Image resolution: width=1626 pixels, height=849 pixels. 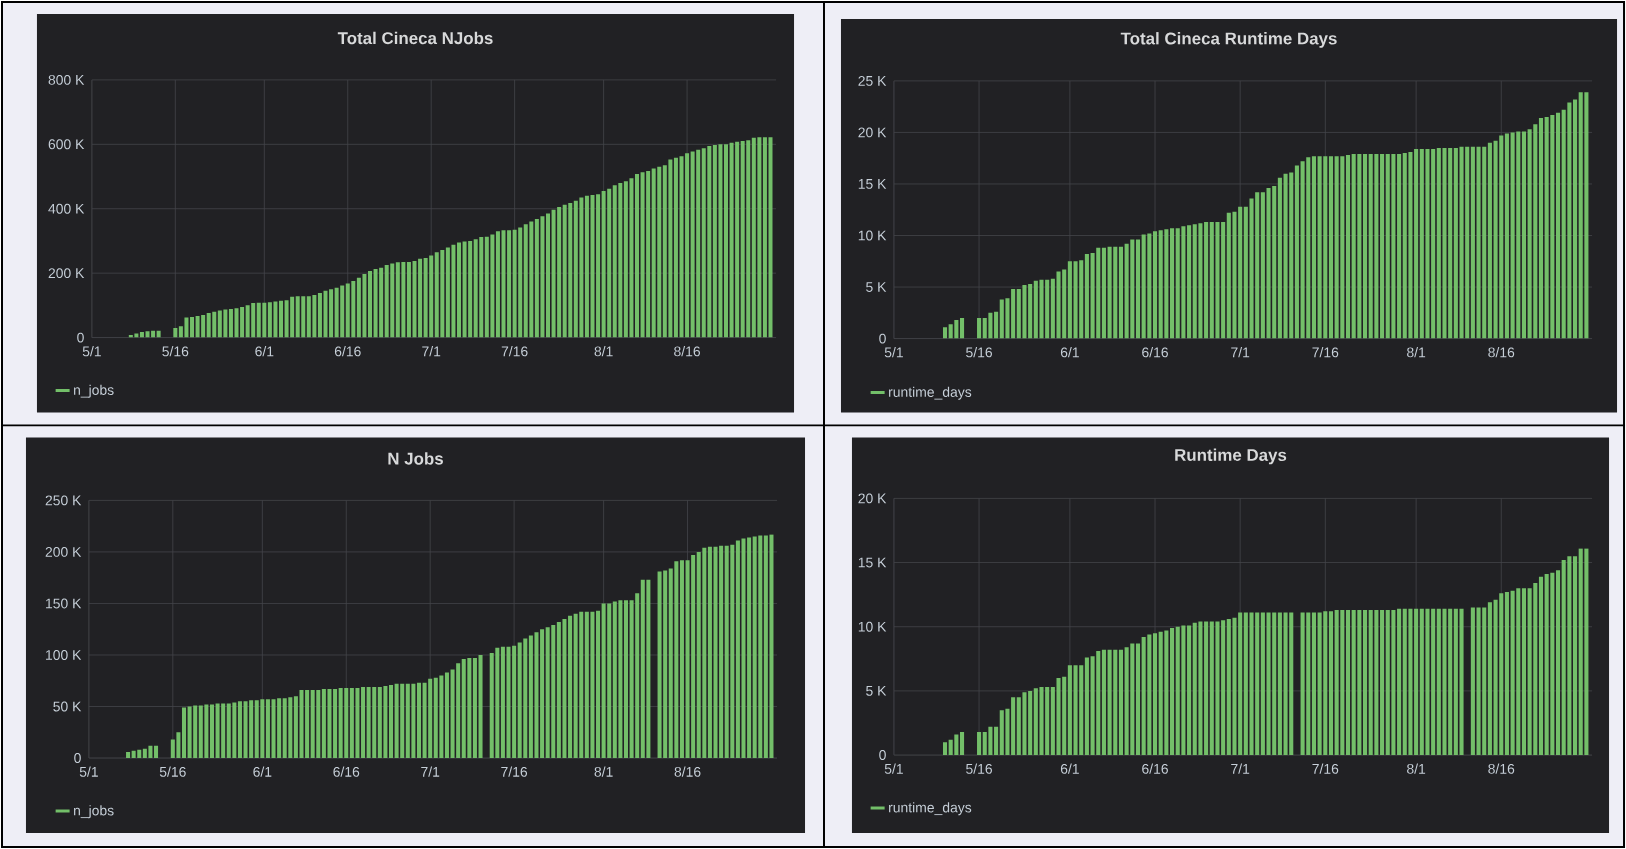 What do you see at coordinates (1228, 40) in the screenshot?
I see `chart-title: Total Cineca Runtime Days` at bounding box center [1228, 40].